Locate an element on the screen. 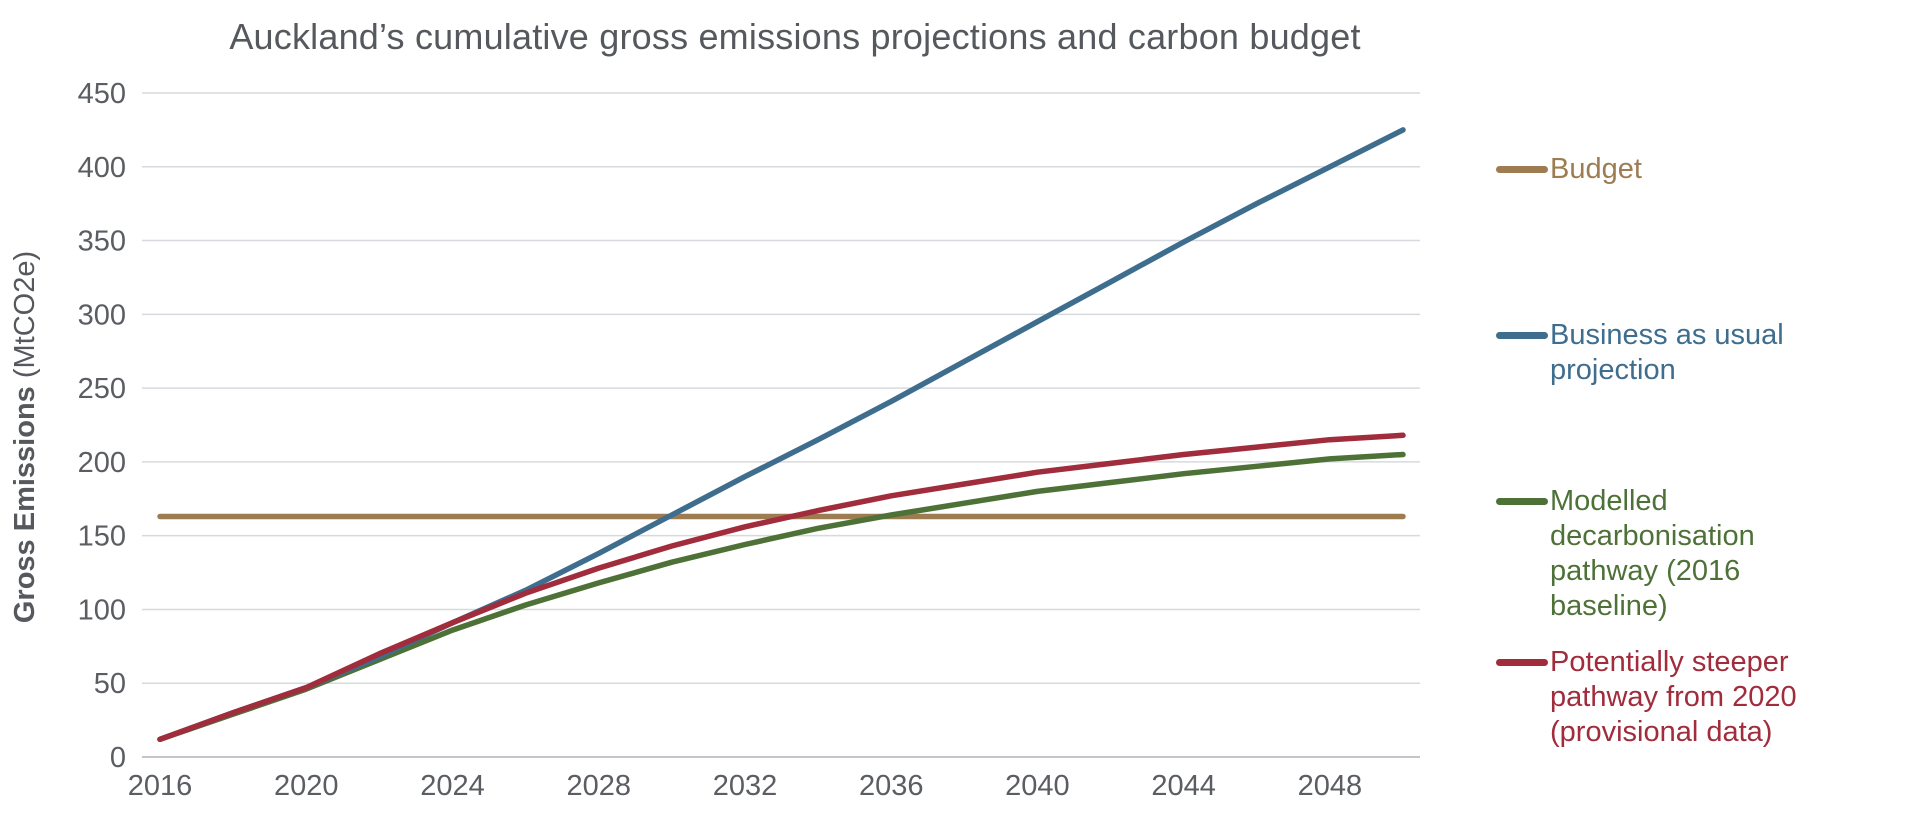 The image size is (1920, 823). legend-swatch-steeper is located at coordinates (1522, 662).